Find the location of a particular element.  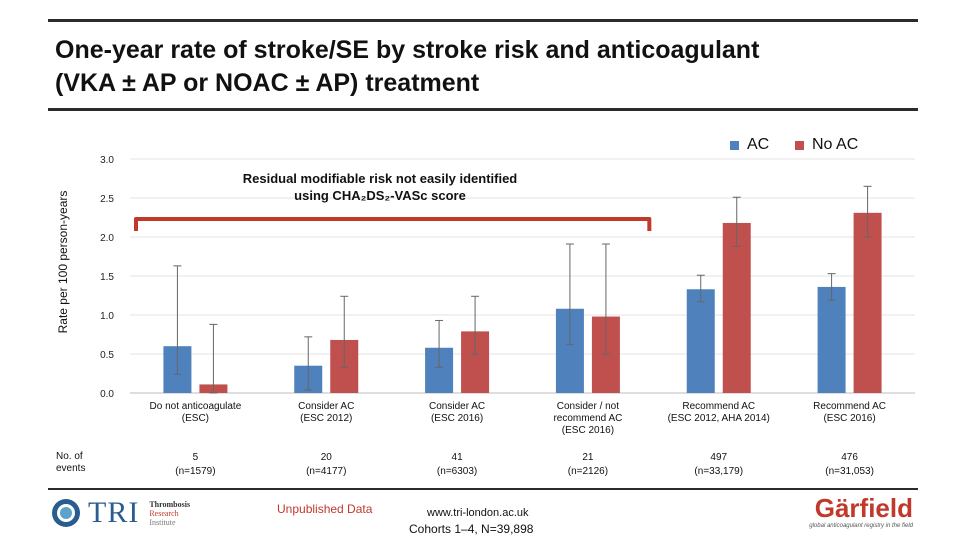

y-tick-label: 1.5 is located at coordinates (107, 277).